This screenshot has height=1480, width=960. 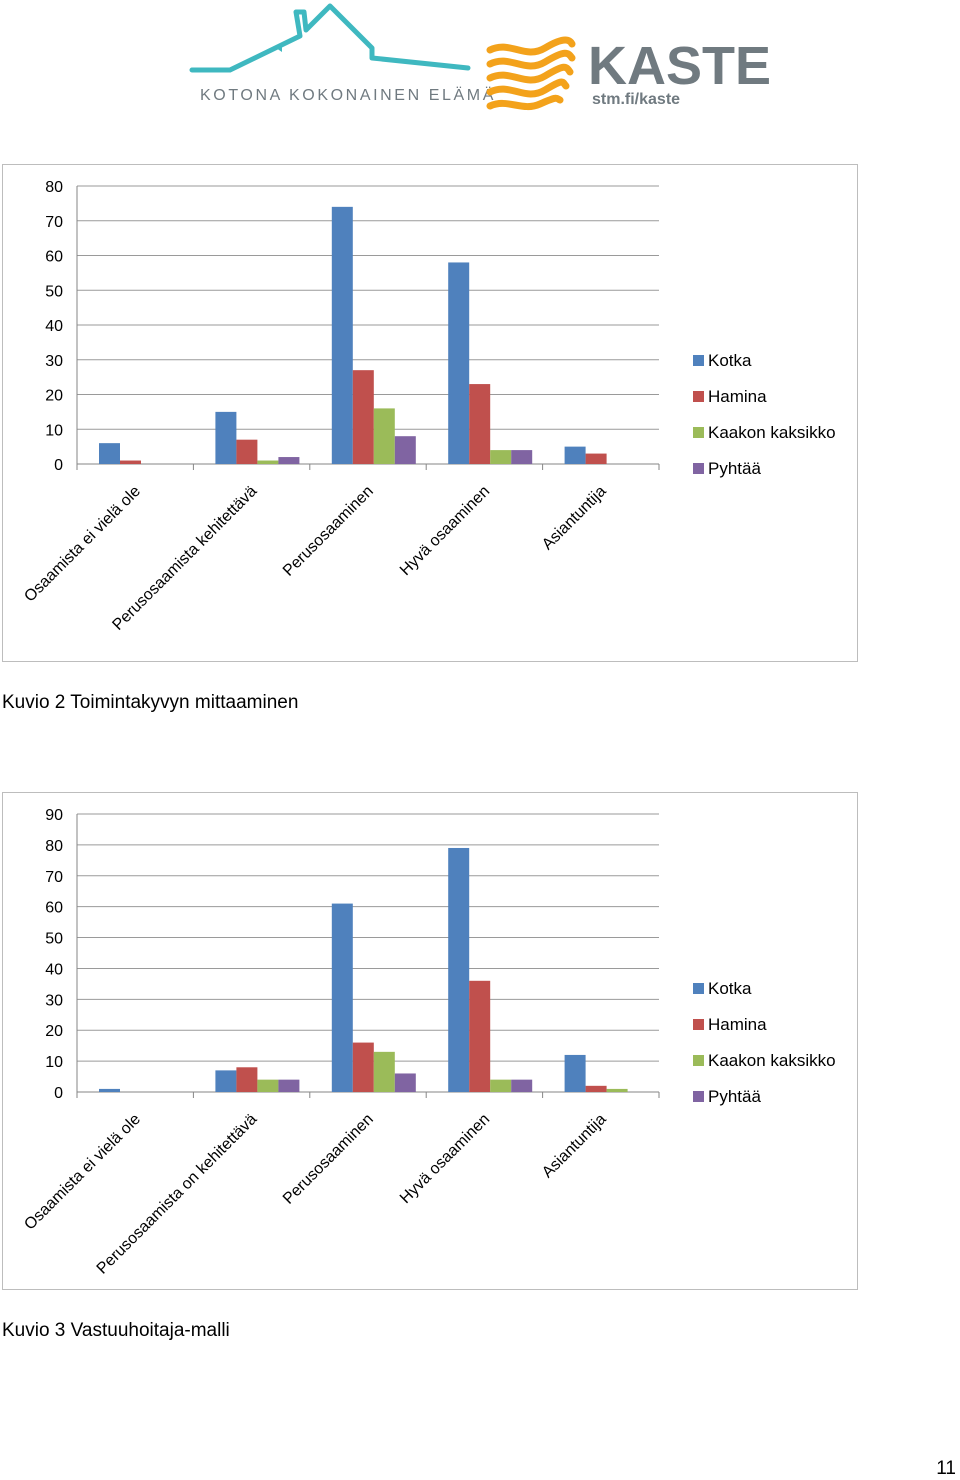 I want to click on chart-1-y-tick-label: 40, so click(x=54, y=326).